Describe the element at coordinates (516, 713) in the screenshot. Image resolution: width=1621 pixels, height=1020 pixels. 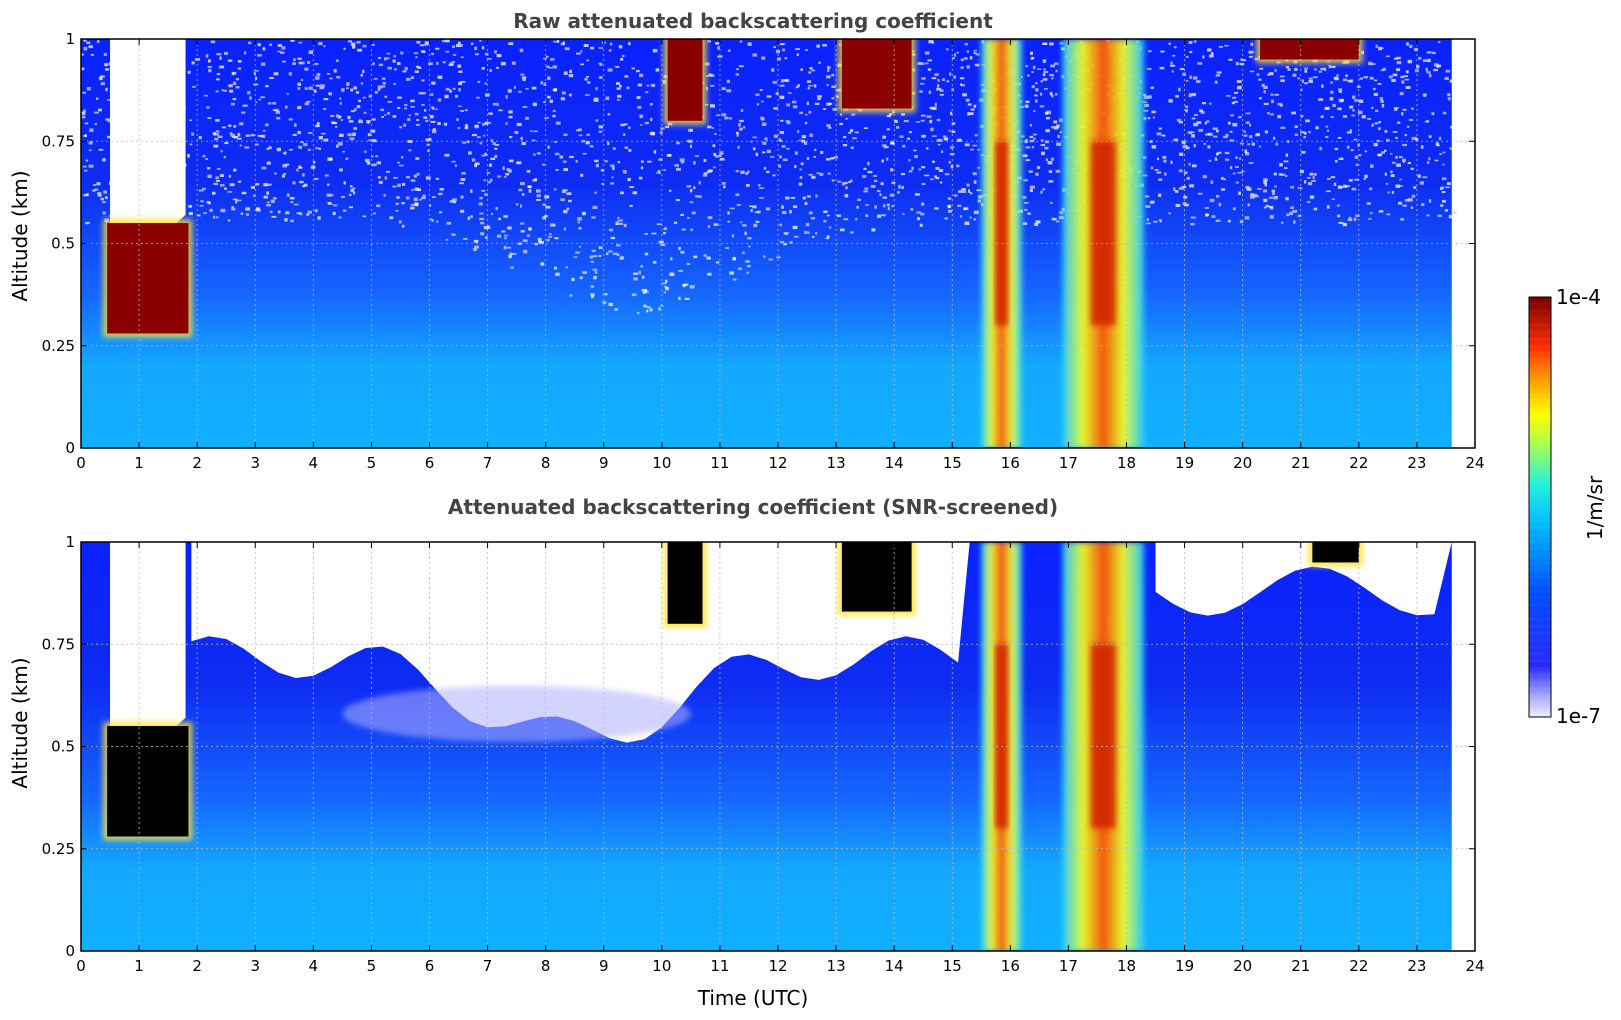
I see `fringe` at that location.